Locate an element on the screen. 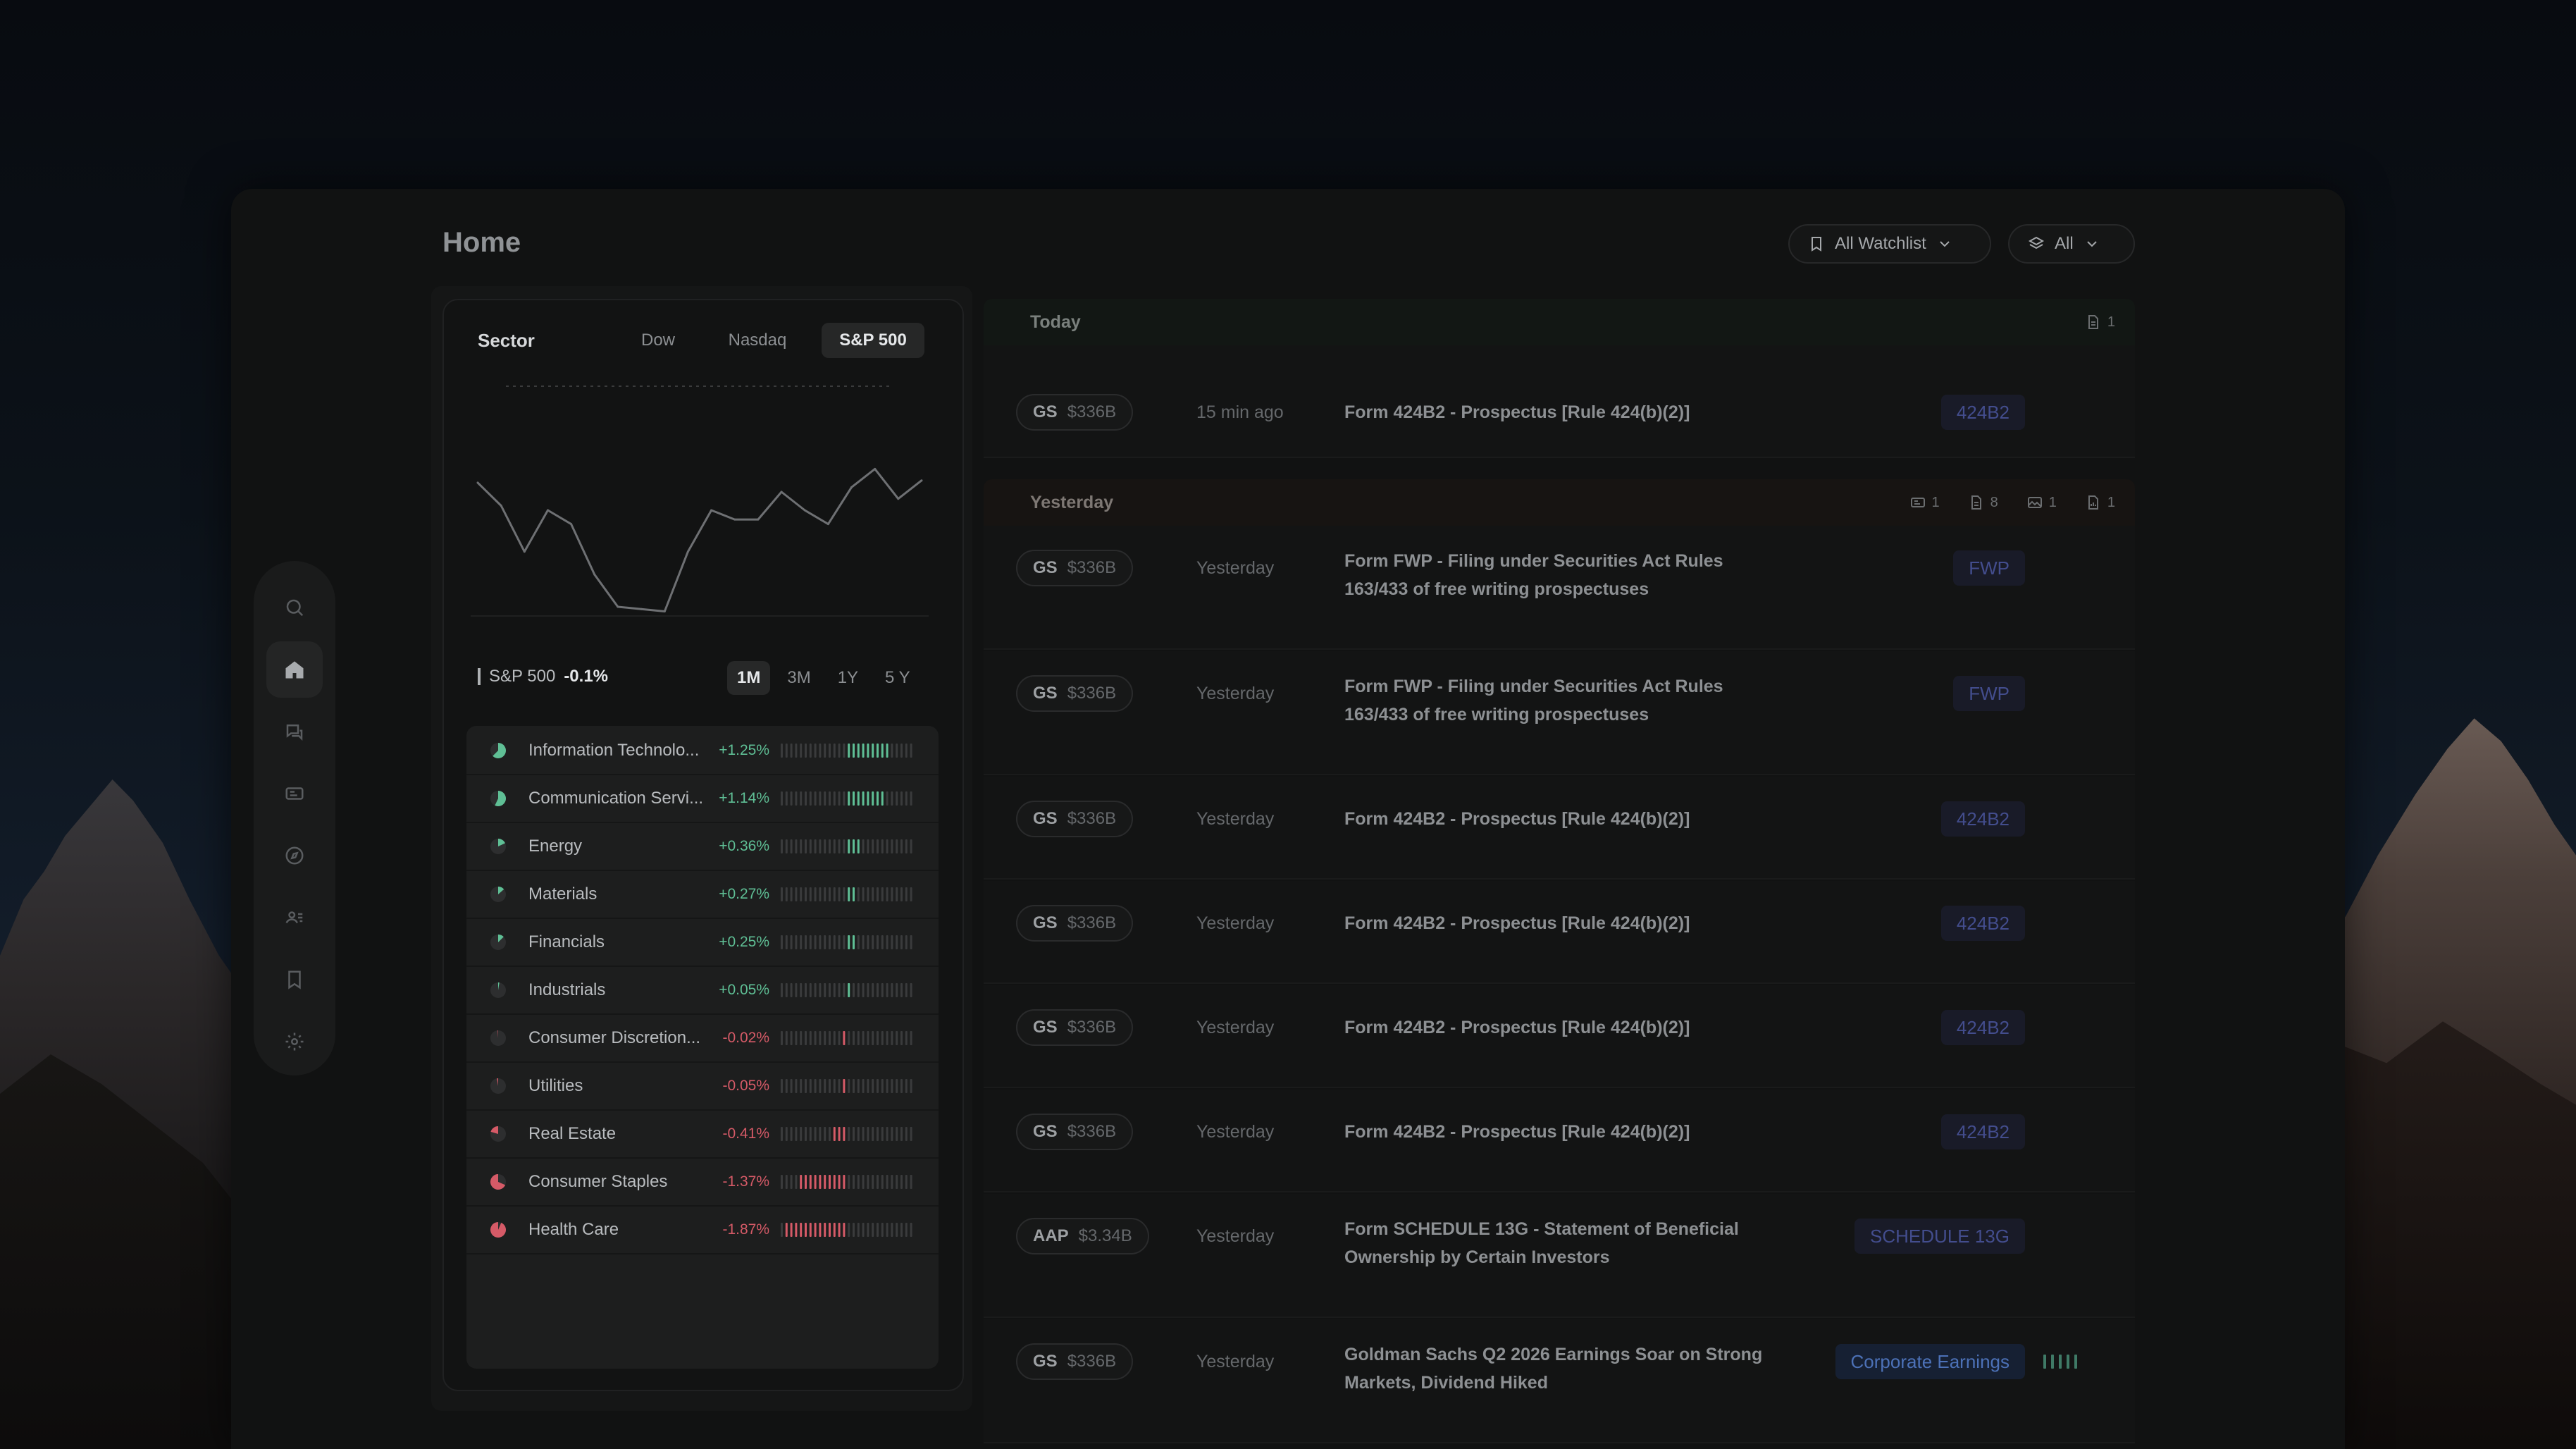 This screenshot has width=2576, height=1449. sidebar is located at coordinates (294, 818).